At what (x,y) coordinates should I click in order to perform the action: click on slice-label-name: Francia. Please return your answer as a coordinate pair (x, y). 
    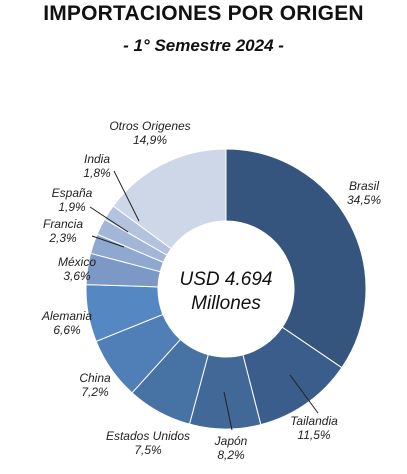
    Looking at the image, I should click on (63, 224).